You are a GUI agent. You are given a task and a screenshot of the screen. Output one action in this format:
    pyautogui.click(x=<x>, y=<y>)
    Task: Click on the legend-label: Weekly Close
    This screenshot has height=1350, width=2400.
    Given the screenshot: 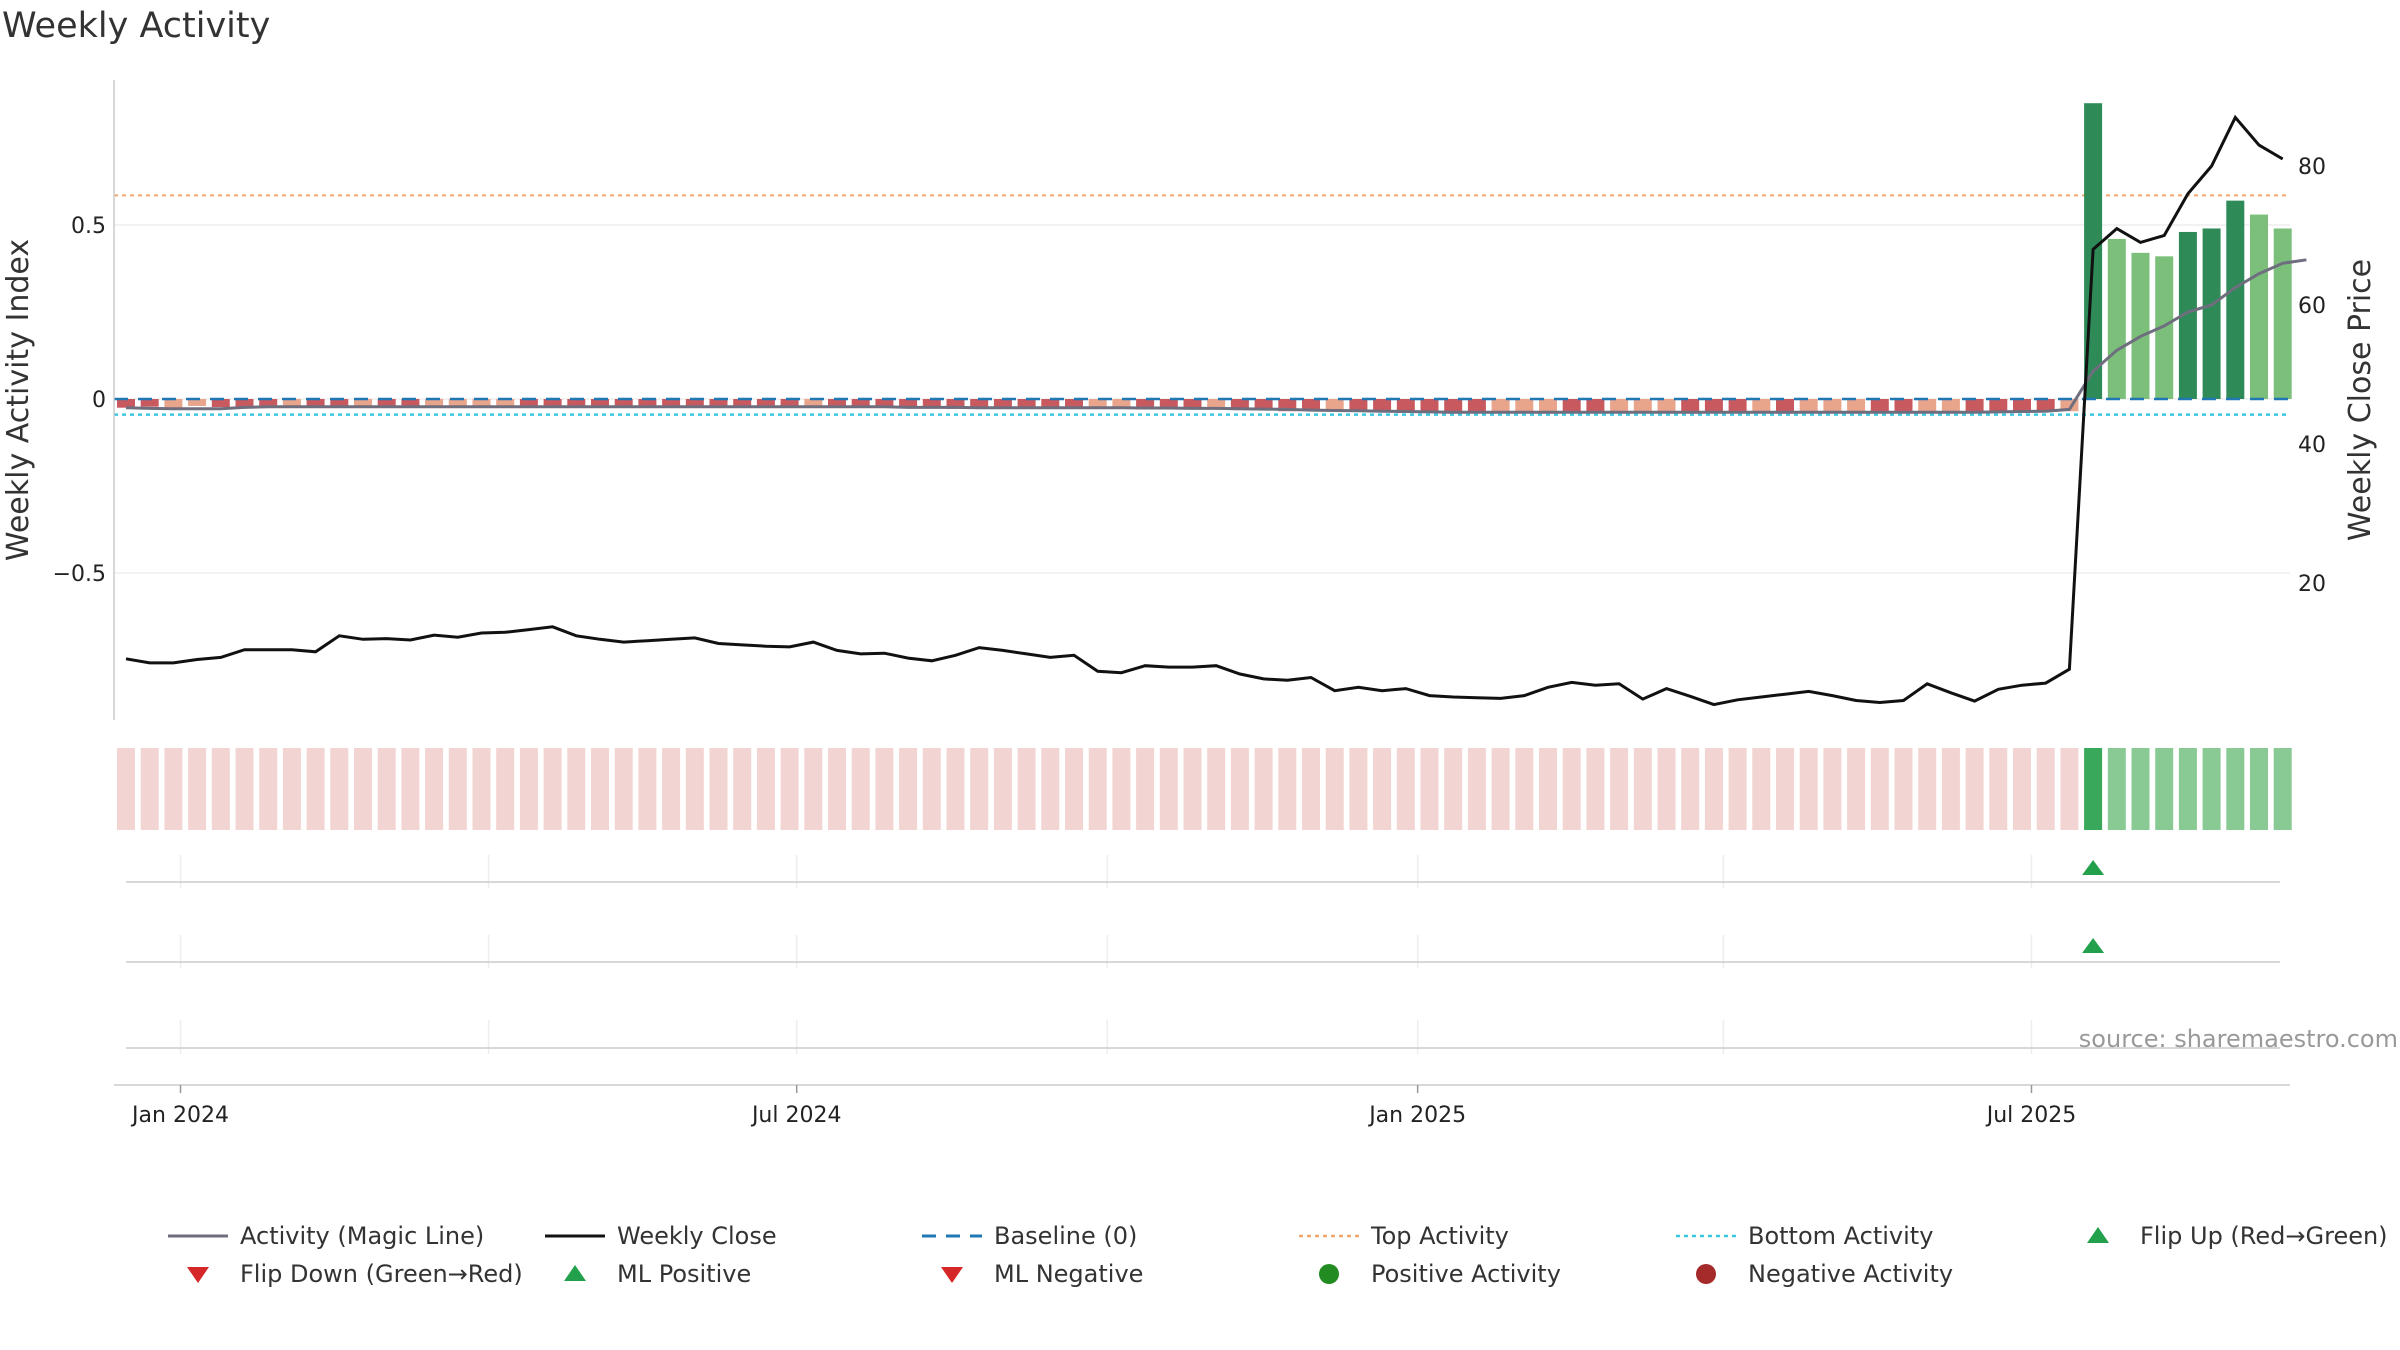 What is the action you would take?
    pyautogui.click(x=697, y=1236)
    